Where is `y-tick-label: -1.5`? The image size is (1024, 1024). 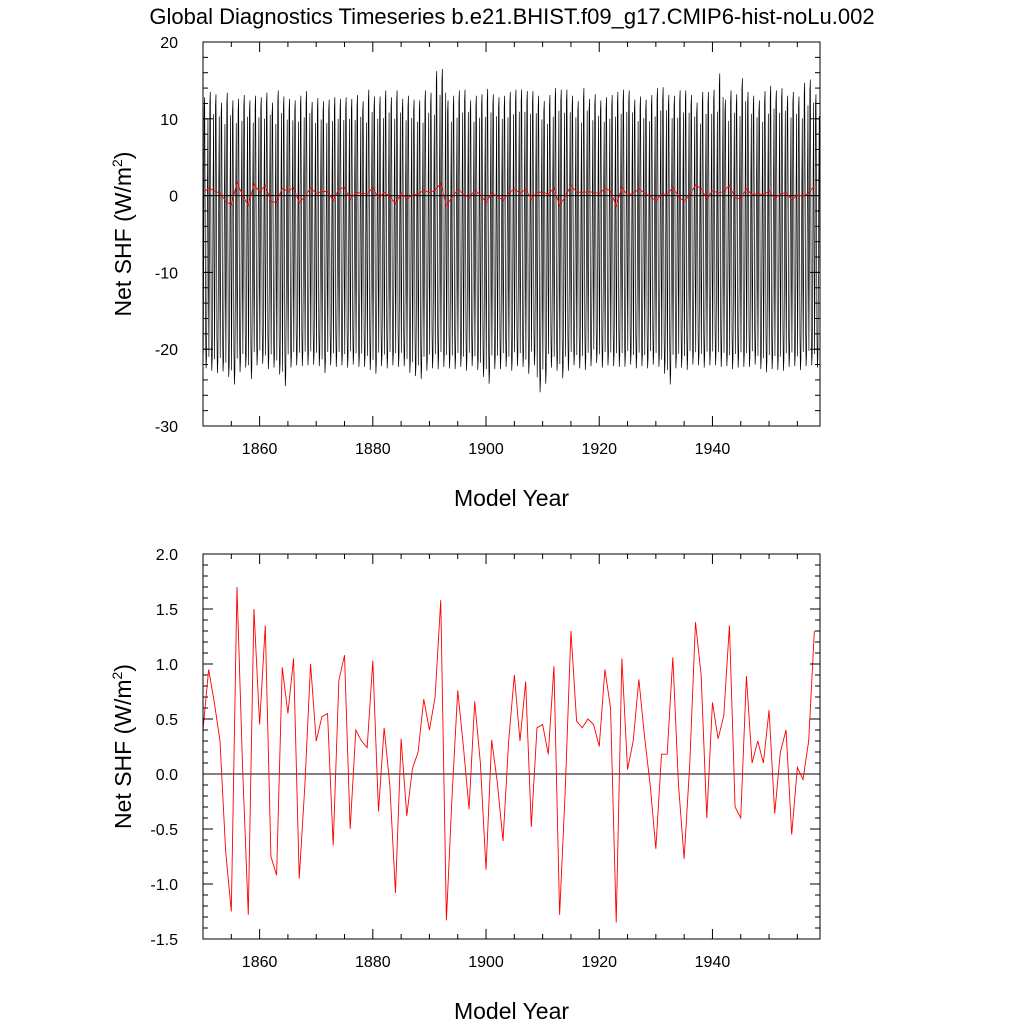
y-tick-label: -1.5 is located at coordinates (164, 940).